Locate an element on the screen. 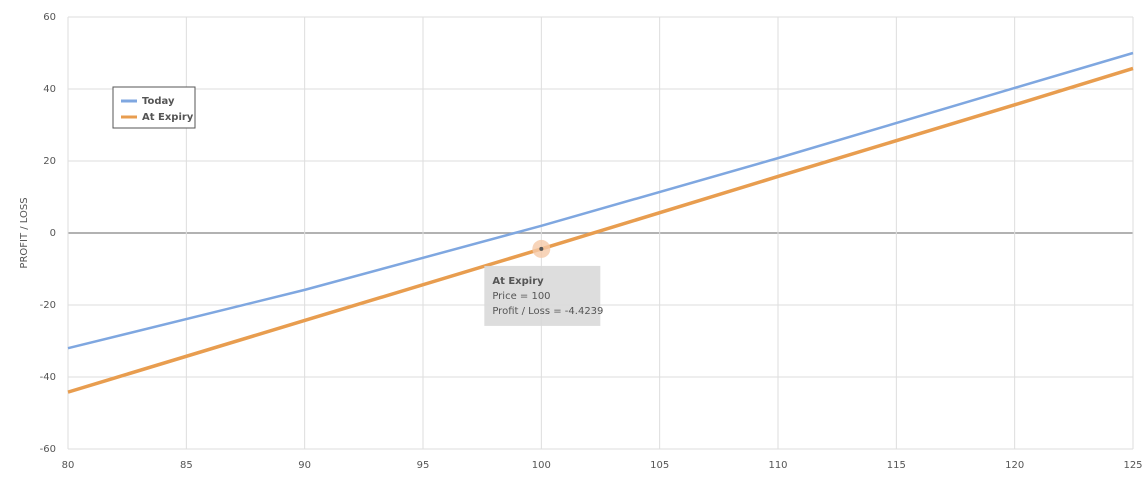 The image size is (1145, 479). x-tick-label: 100 is located at coordinates (541, 465).